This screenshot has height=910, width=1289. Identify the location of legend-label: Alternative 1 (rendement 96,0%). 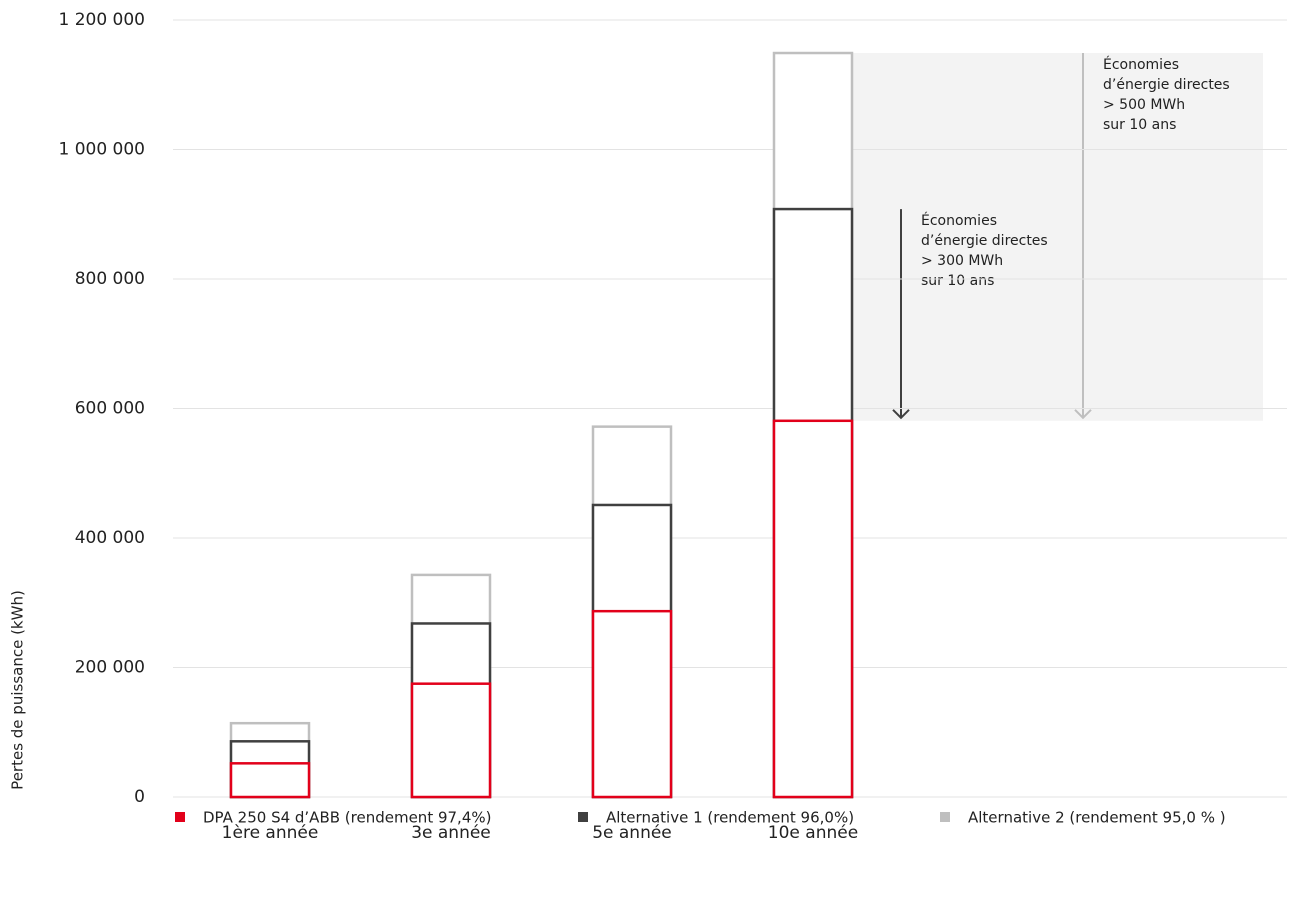
(730, 818).